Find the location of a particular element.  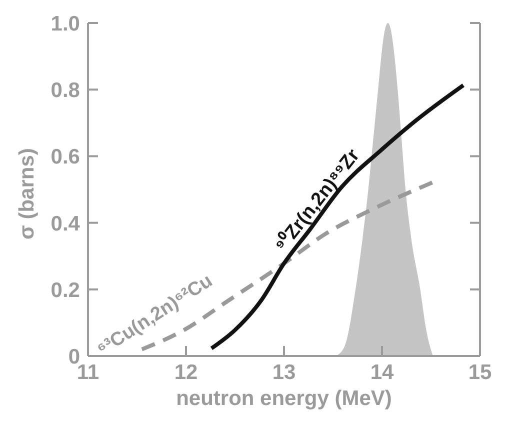

y-tick-label: 0.6 is located at coordinates (65, 157).